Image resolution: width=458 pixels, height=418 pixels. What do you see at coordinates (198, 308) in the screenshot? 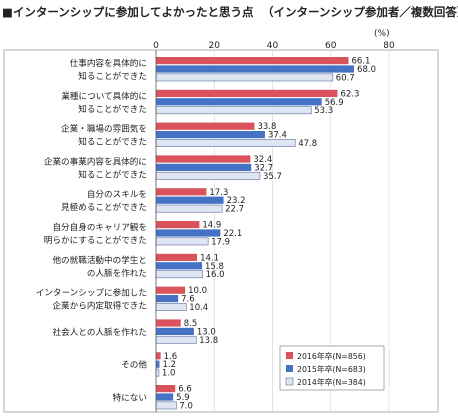
I see `value-label: 10.4` at bounding box center [198, 308].